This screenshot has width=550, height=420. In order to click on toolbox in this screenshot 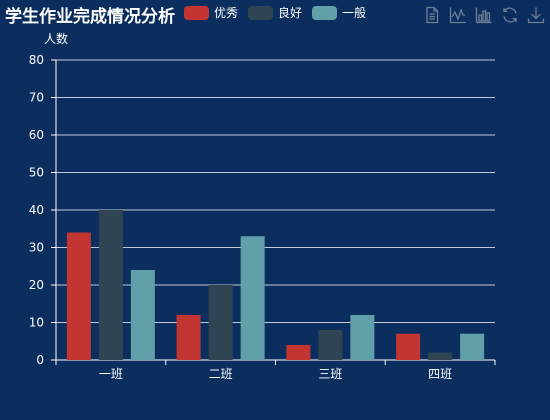, I will do `click(484, 15)`.